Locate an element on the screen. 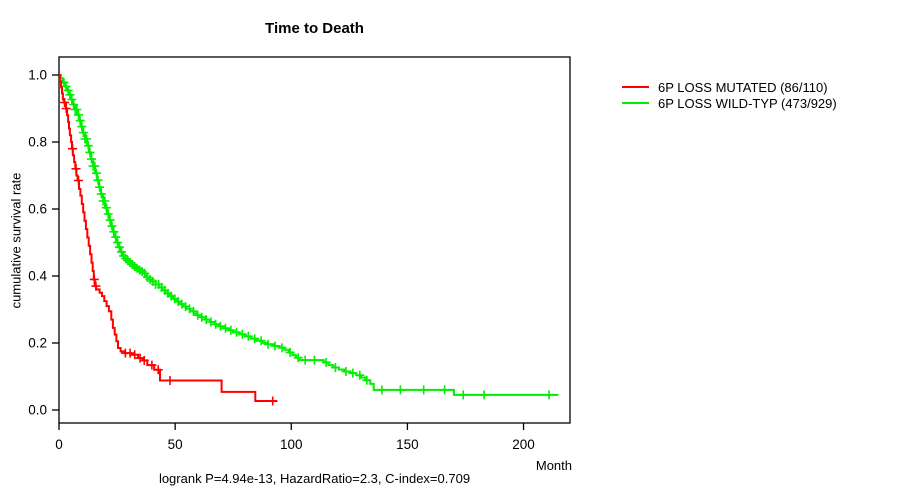 The height and width of the screenshot is (500, 900). x-tick-label: 50 is located at coordinates (175, 444).